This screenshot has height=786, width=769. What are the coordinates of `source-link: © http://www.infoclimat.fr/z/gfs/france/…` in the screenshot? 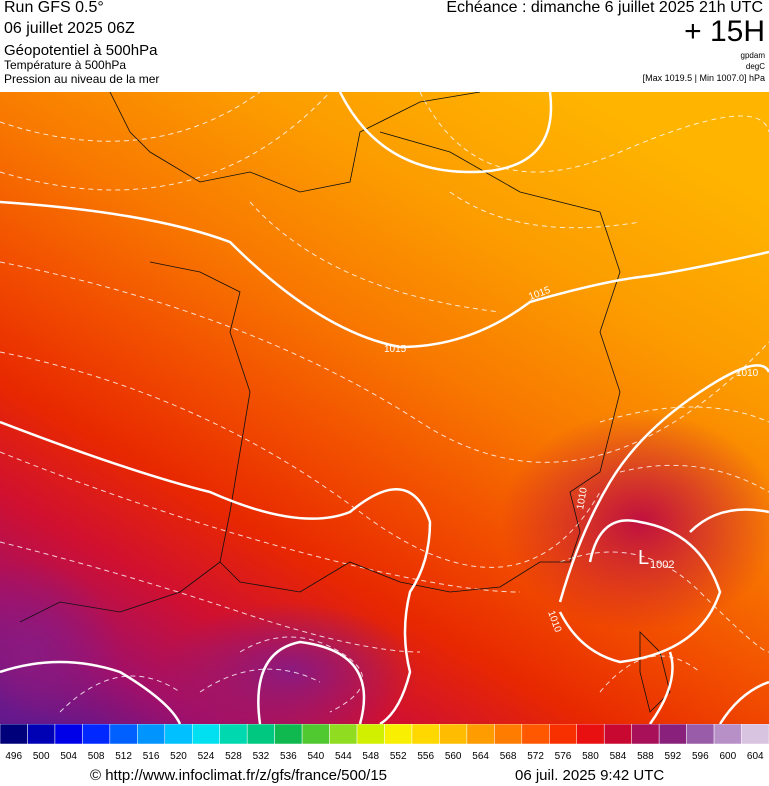 It's located at (239, 775).